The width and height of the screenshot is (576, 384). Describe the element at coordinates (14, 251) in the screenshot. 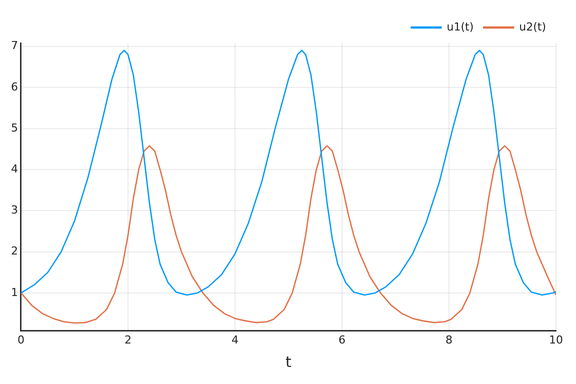

I see `y-tick-label: 2` at that location.